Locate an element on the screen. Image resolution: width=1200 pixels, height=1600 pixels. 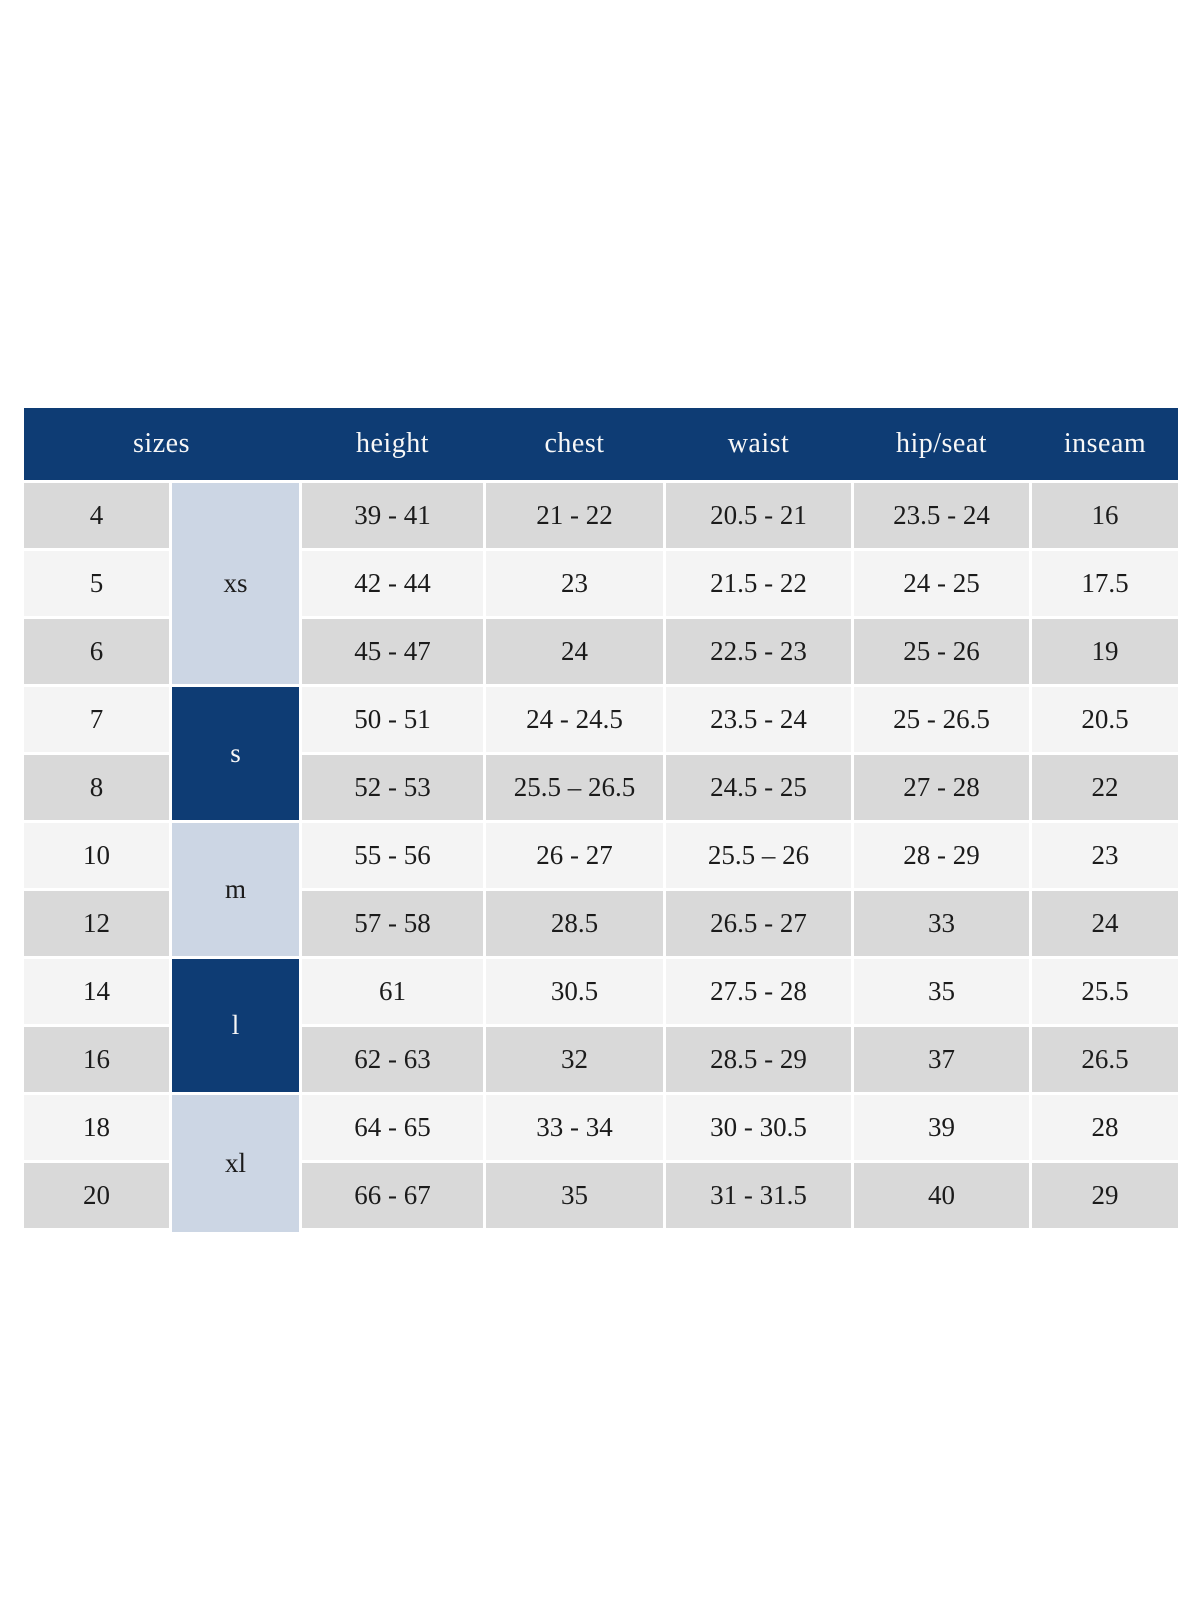
measurement-cell: 28 is located at coordinates (1105, 1127).